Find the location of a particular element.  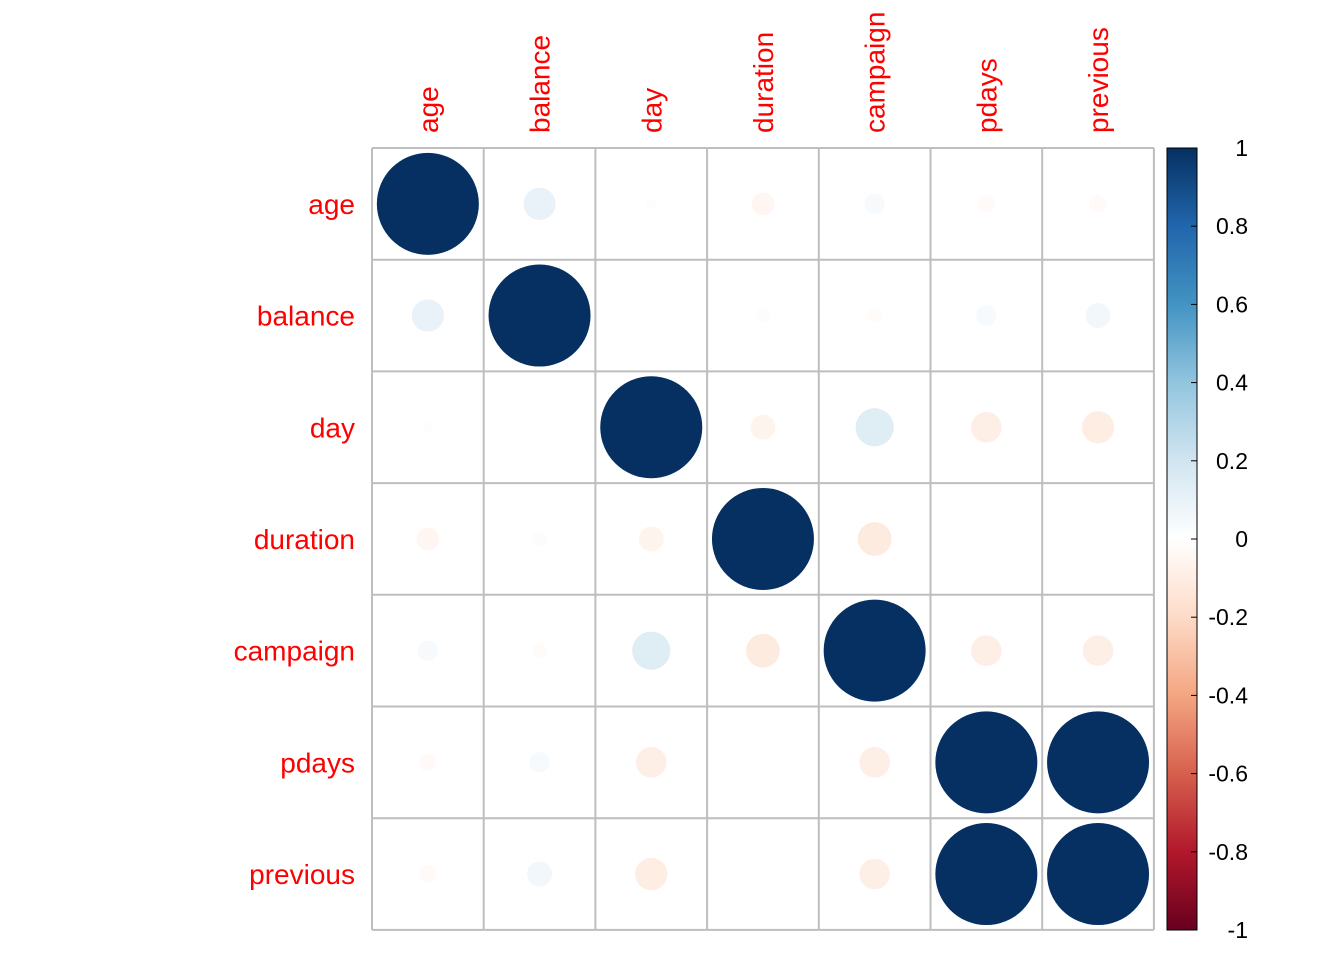

corr-circle-previous-previous is located at coordinates (1098, 874).